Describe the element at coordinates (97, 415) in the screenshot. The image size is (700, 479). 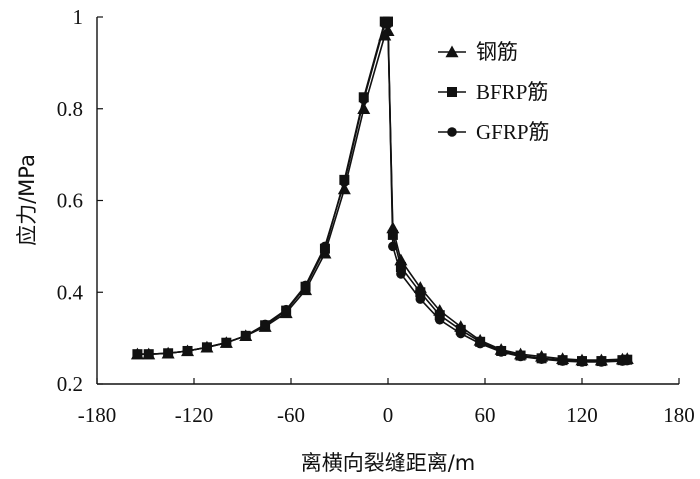
I see `x-tick-label: -180` at that location.